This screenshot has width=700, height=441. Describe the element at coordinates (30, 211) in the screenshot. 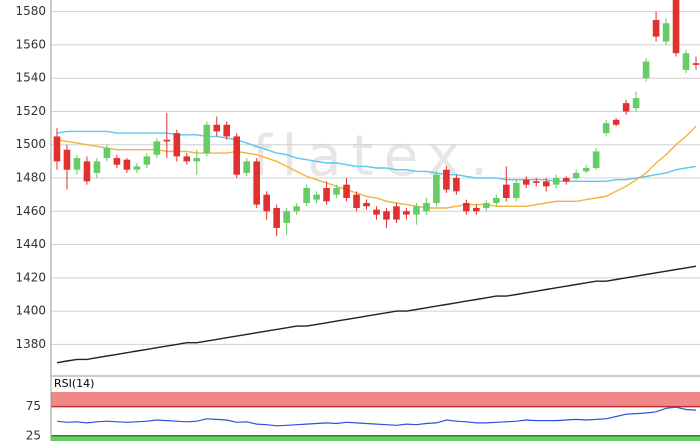

I see `y-tick-label: 1460` at that location.